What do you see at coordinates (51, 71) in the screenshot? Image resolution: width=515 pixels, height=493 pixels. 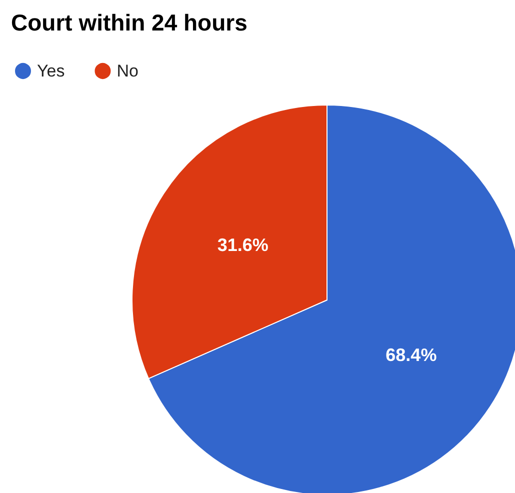 I see `legend-label: Yes` at bounding box center [51, 71].